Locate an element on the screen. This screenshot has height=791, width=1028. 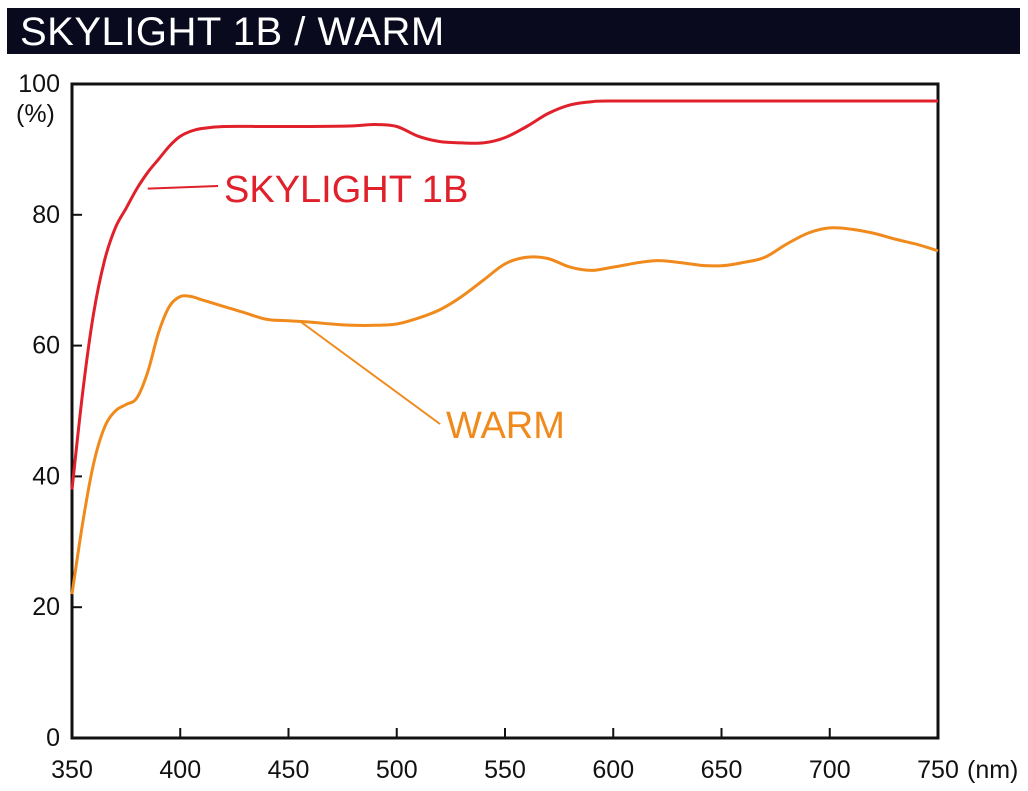
y-tick-label: 0 is located at coordinates (53, 738).